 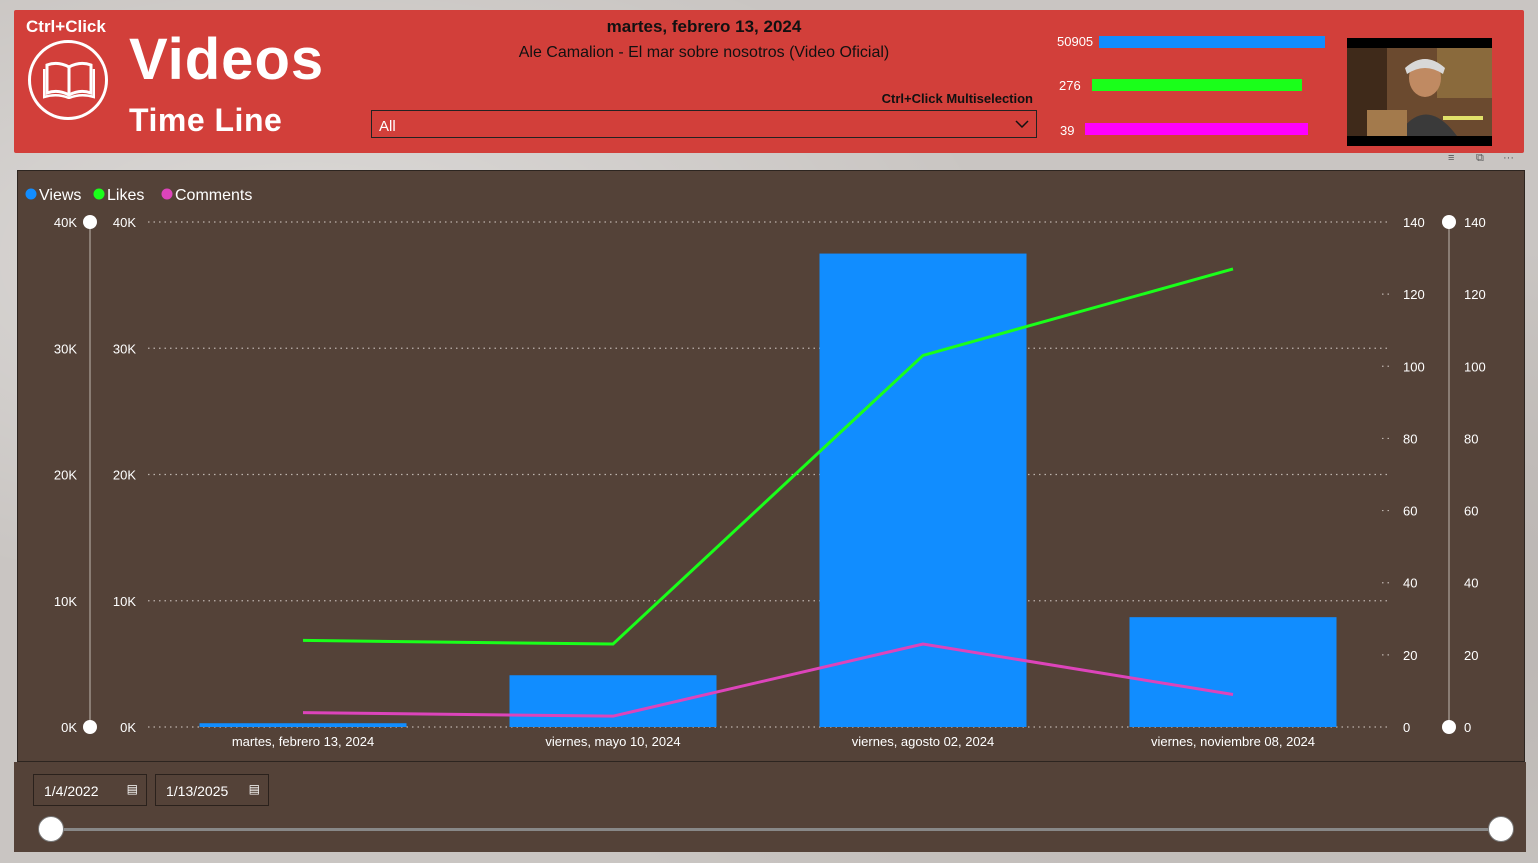 I want to click on more-options-icon: ···, so click(x=1508, y=158).